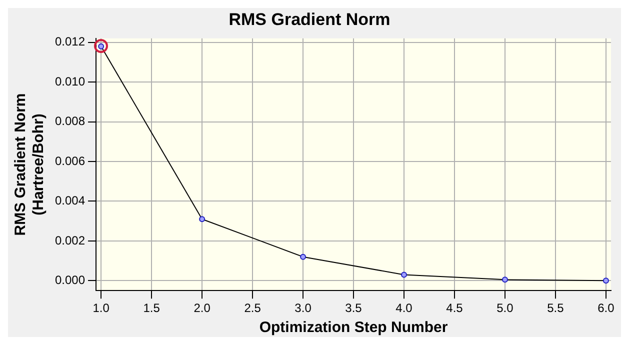 This screenshot has height=345, width=629. Describe the element at coordinates (70, 201) in the screenshot. I see `y-tick-label: 0.004` at that location.